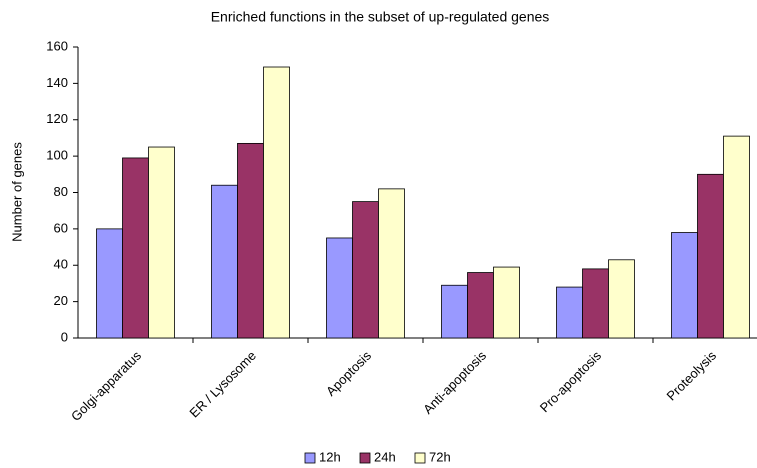 The width and height of the screenshot is (757, 468). Describe the element at coordinates (64, 336) in the screenshot. I see `y-tick-label: 0` at that location.